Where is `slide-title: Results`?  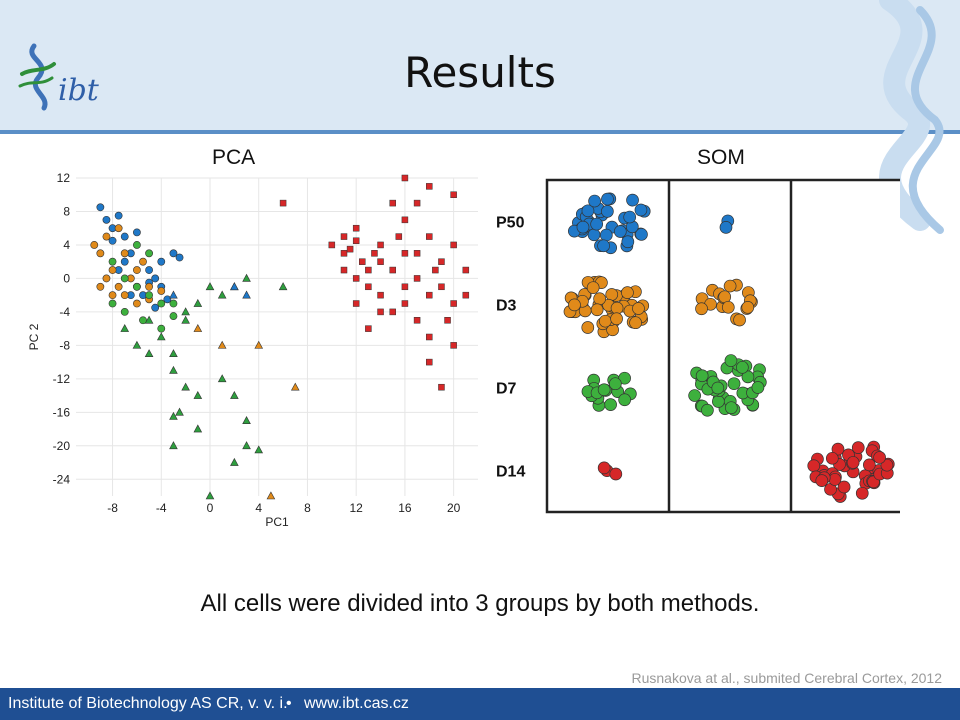
slide-title: Results is located at coordinates (480, 72).